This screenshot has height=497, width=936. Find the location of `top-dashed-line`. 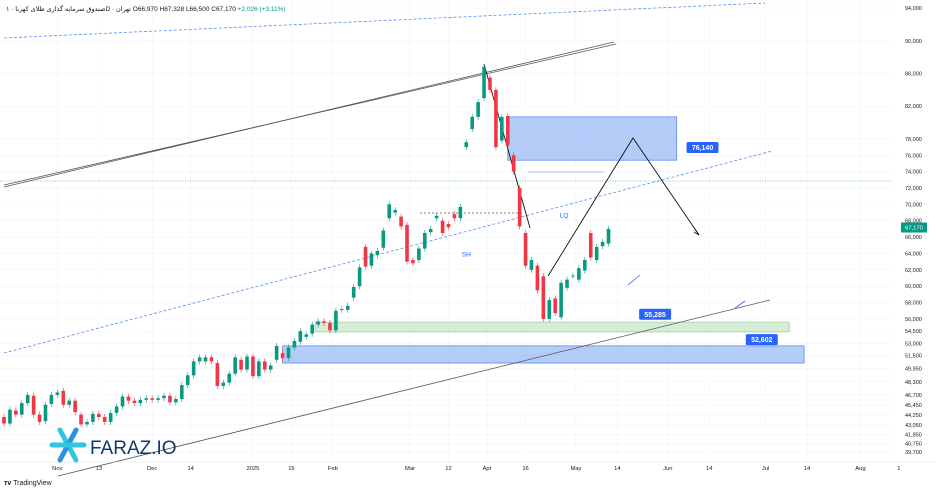

top-dashed-line is located at coordinates (384, 20).